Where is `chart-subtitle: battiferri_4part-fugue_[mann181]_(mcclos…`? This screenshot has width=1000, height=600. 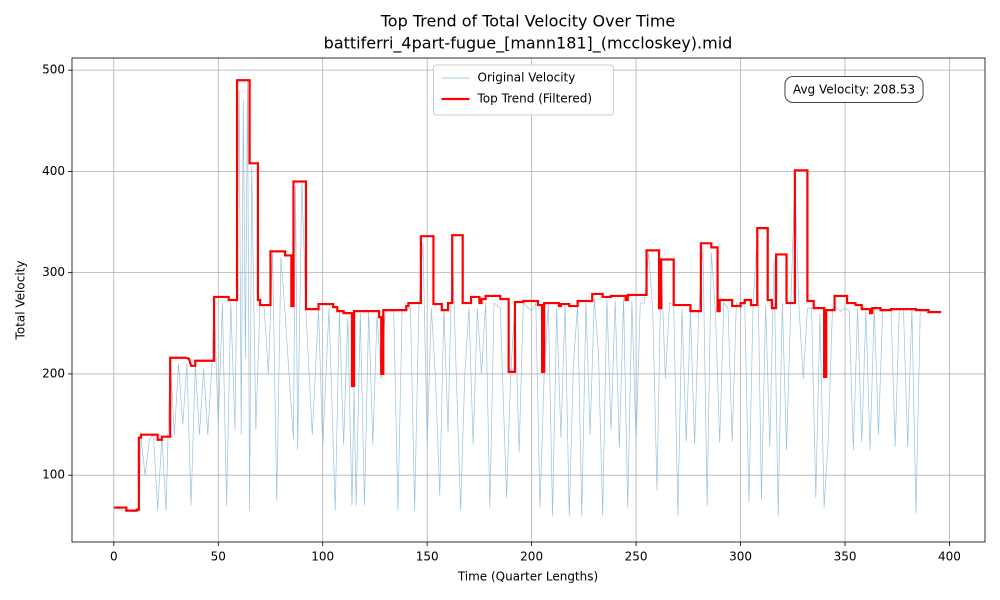
chart-subtitle: battiferri_4part-fugue_[mann181]_(mcclos… is located at coordinates (528, 44).